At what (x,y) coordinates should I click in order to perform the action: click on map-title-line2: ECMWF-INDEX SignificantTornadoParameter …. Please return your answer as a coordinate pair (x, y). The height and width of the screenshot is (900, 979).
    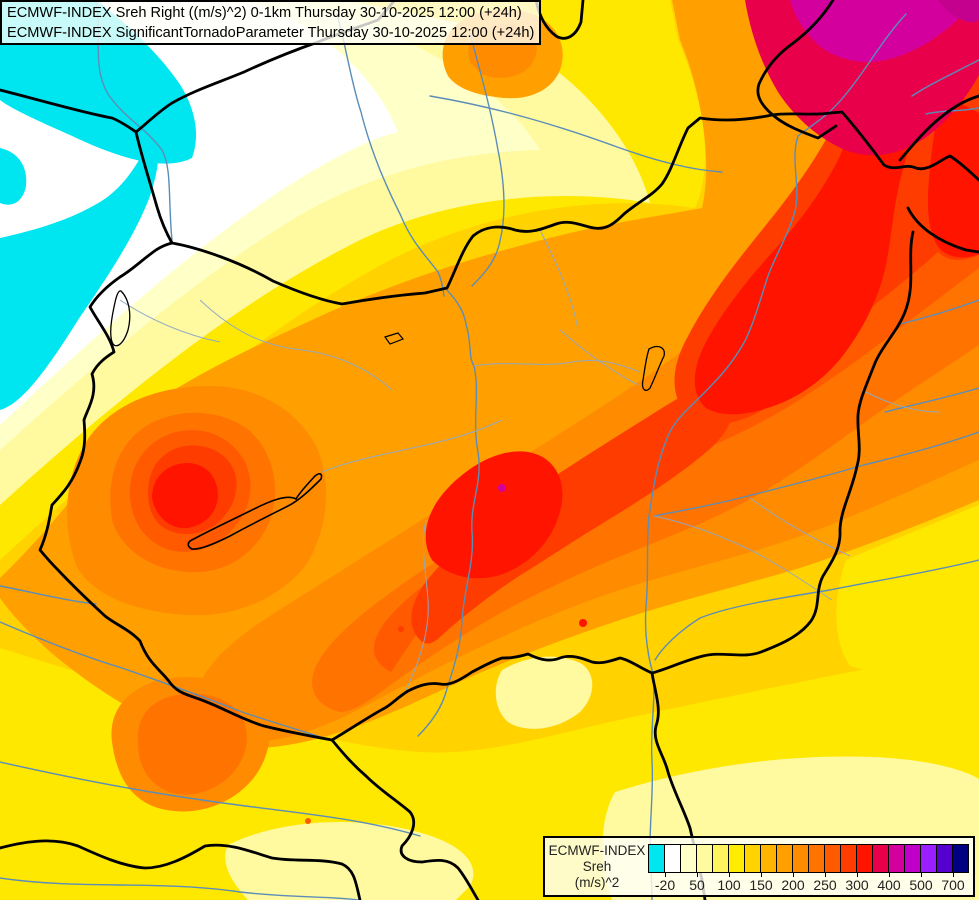
    Looking at the image, I should click on (271, 33).